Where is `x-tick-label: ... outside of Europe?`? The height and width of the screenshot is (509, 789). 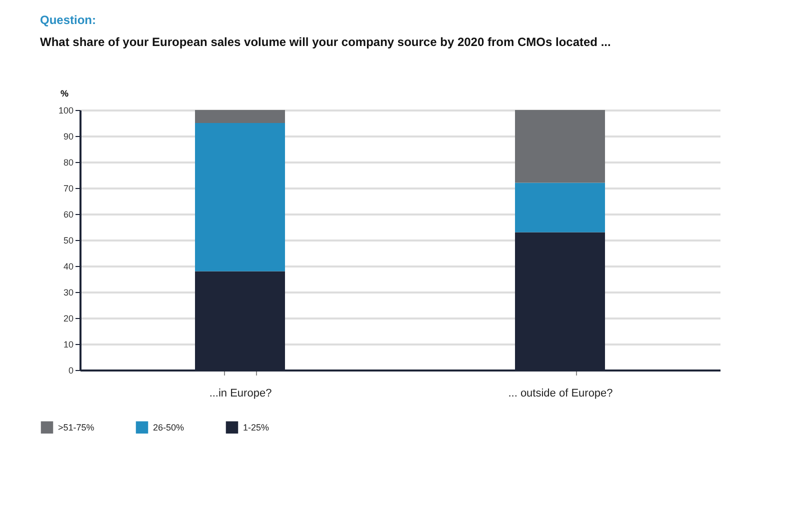 x-tick-label: ... outside of Europe? is located at coordinates (560, 394).